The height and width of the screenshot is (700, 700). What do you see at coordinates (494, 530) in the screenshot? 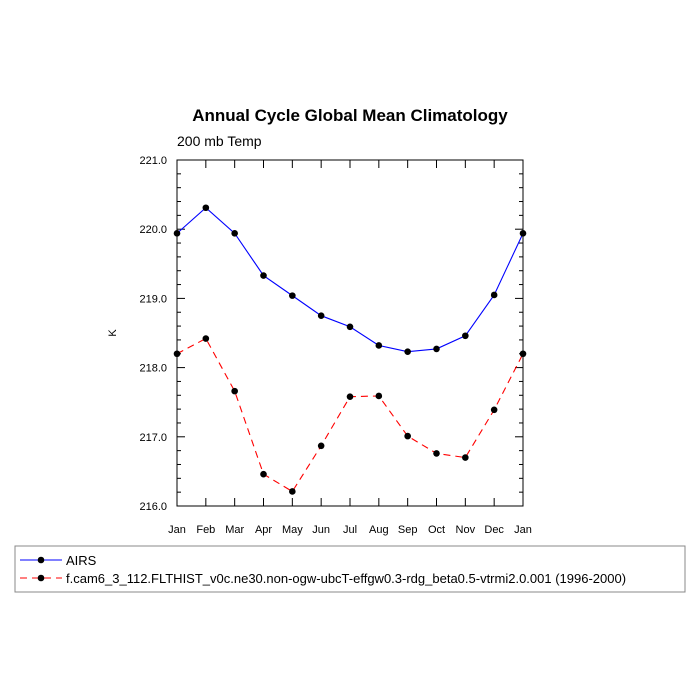
I see `x-tick-label: Dec` at bounding box center [494, 530].